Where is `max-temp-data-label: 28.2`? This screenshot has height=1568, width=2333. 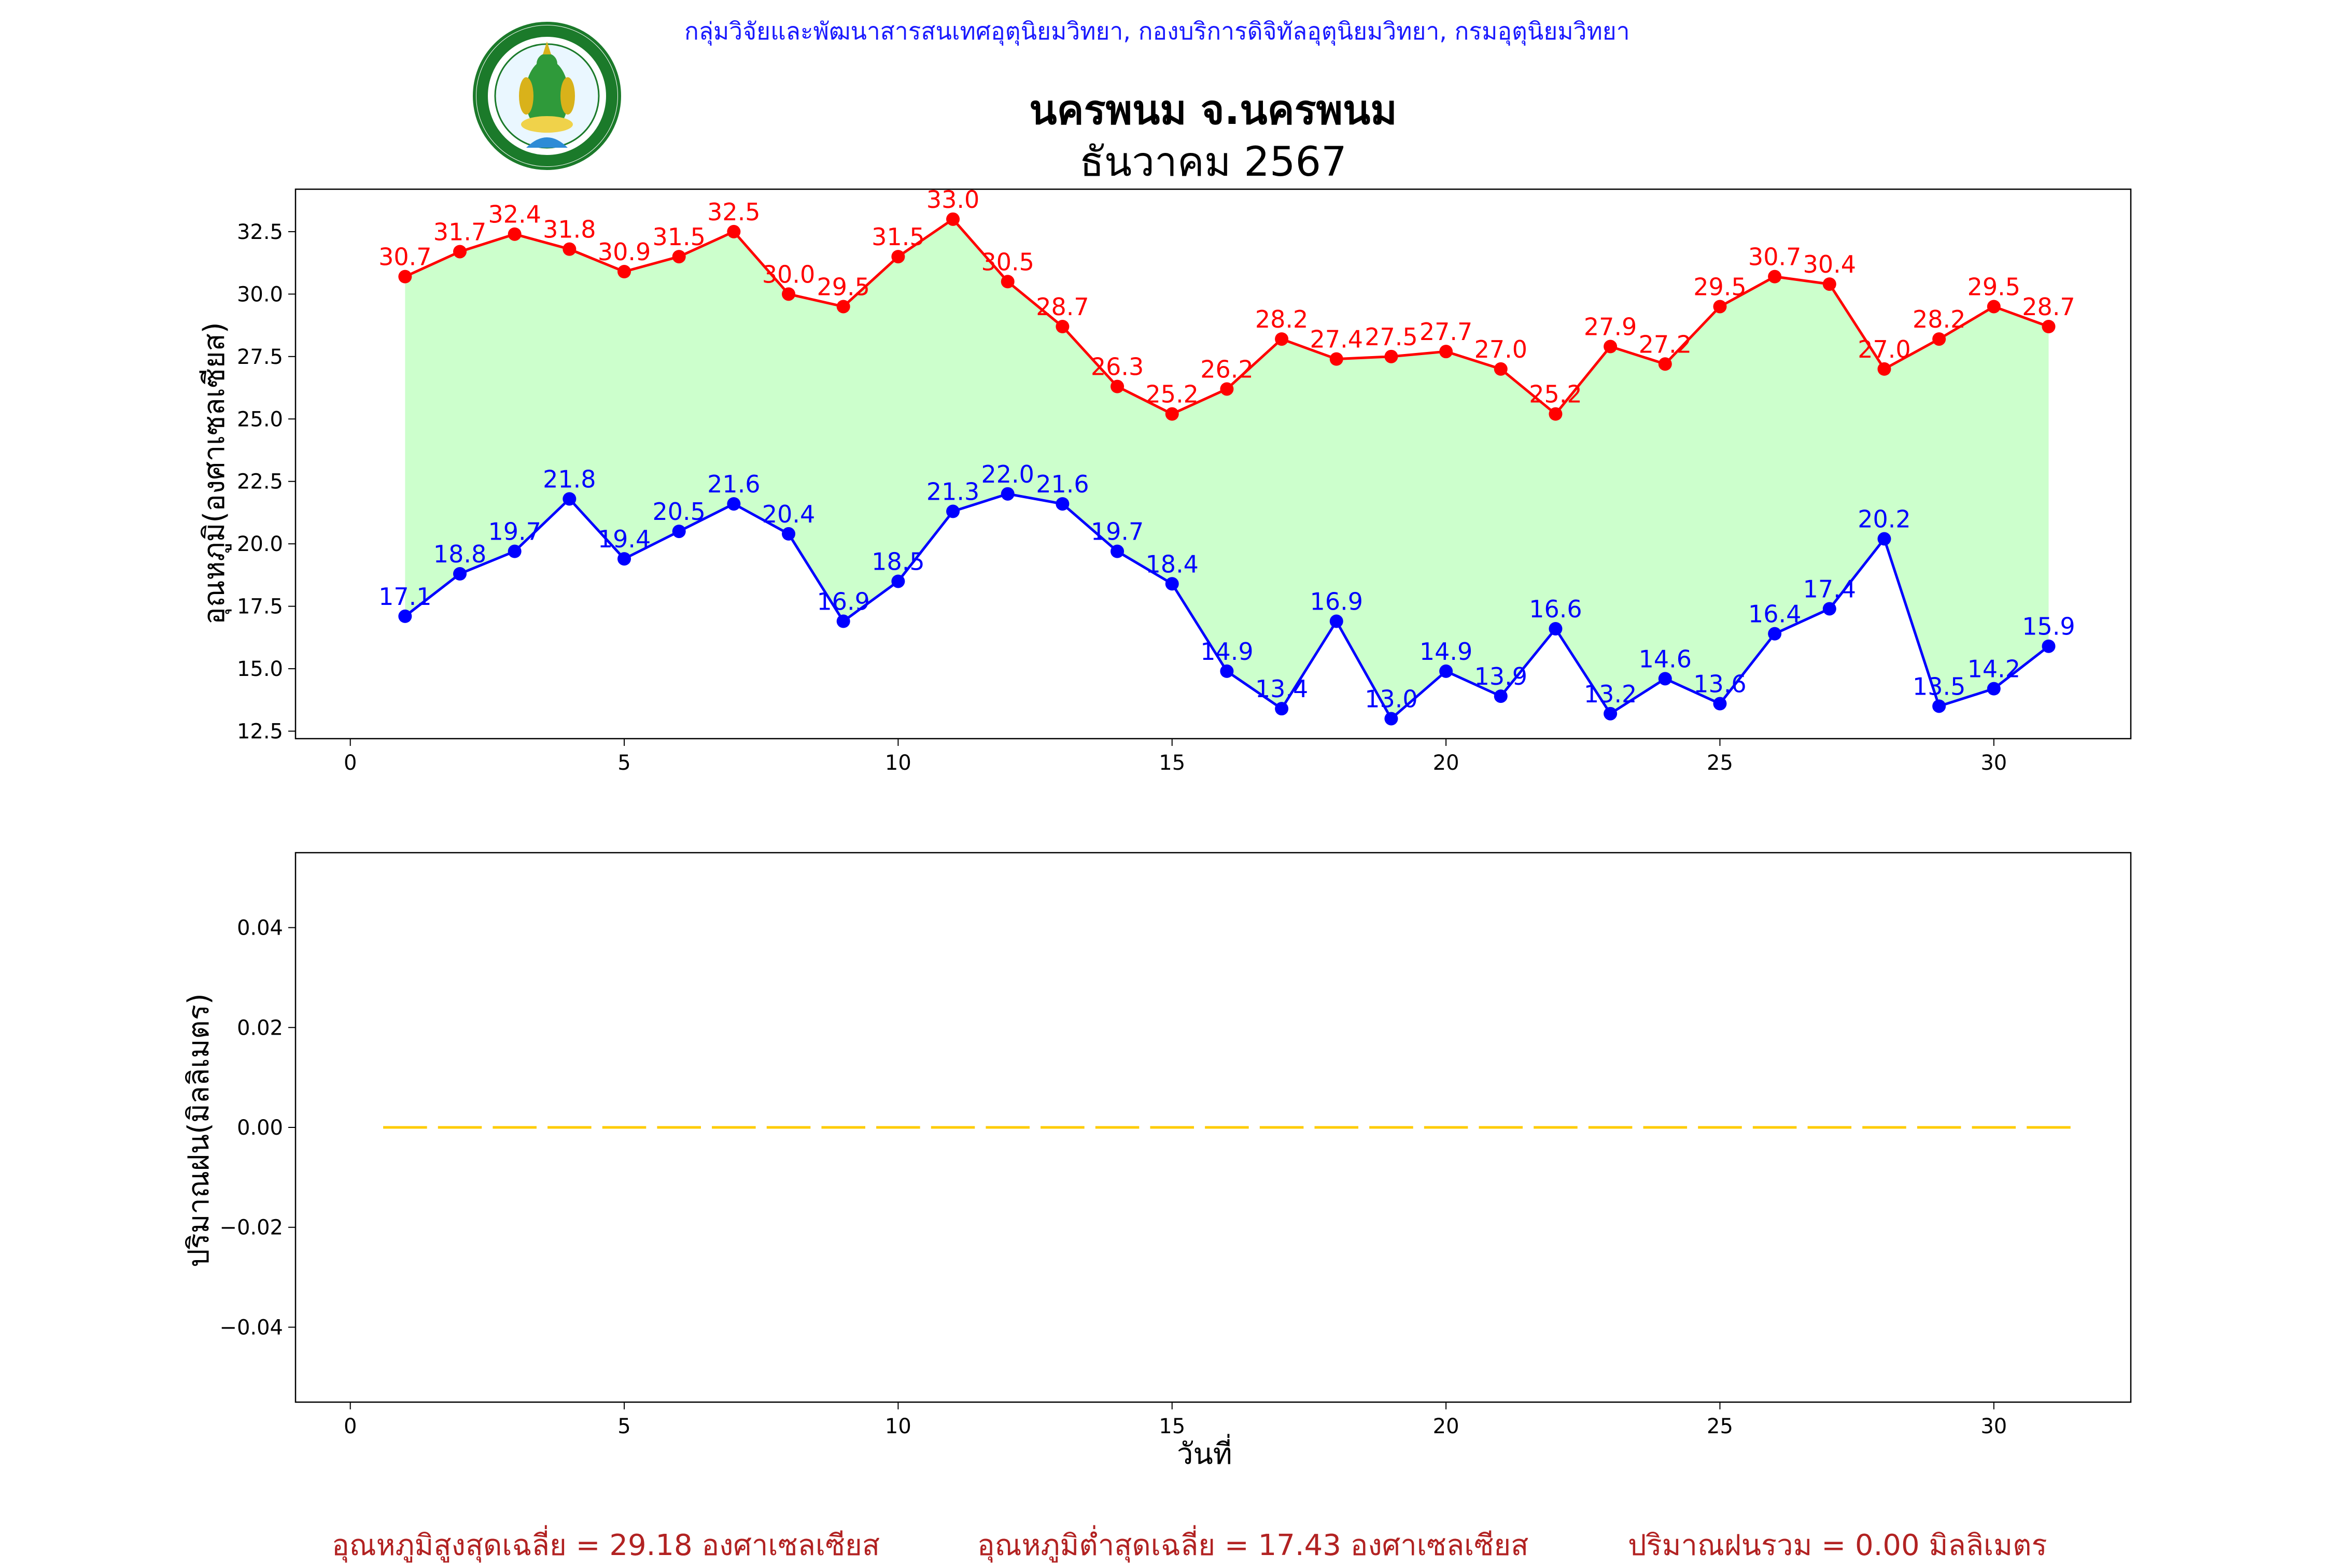 max-temp-data-label: 28.2 is located at coordinates (1939, 319).